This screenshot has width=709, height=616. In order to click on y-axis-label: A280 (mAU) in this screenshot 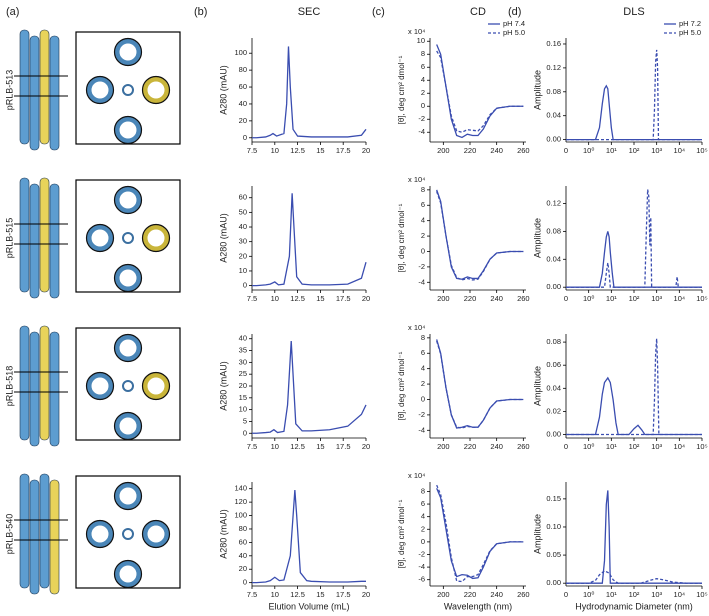, I will do `click(223, 386)`.